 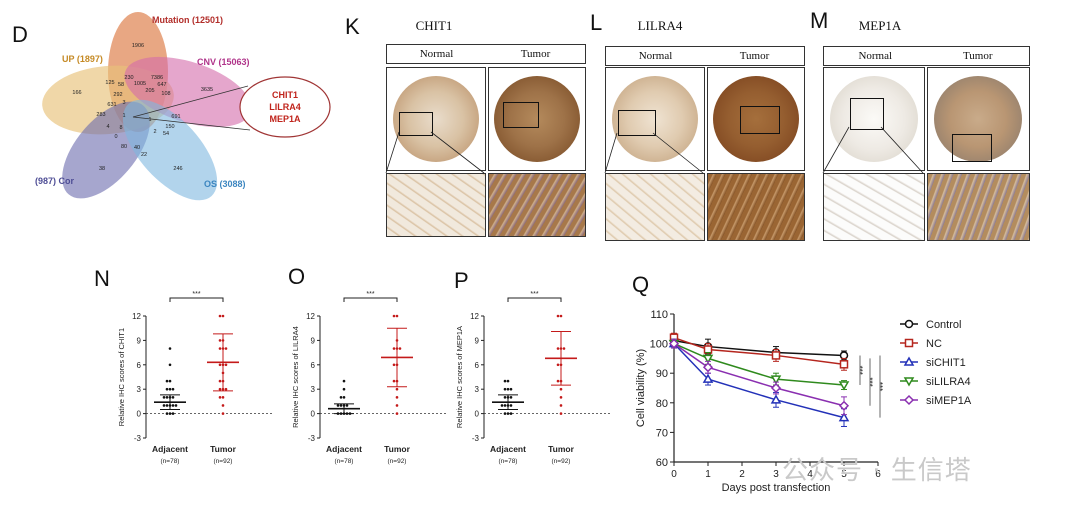 What do you see at coordinates (166, 134) in the screenshot?
I see `venn-count: 54` at bounding box center [166, 134].